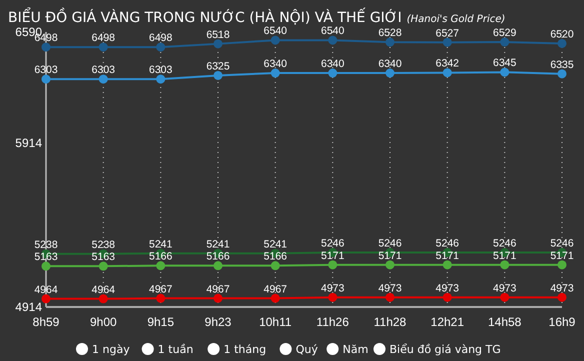 This screenshot has height=361, width=584. I want to click on x-tick-label: 12h21, so click(447, 322).